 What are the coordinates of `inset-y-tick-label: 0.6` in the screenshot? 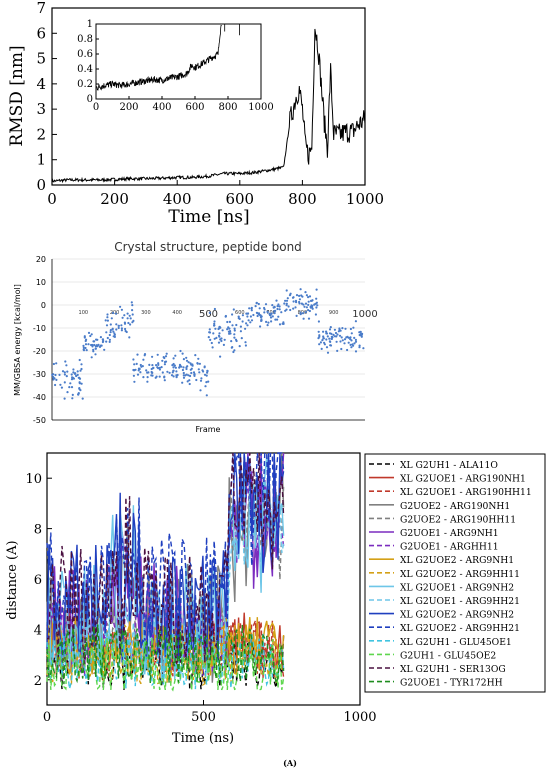 It's located at (85, 54).